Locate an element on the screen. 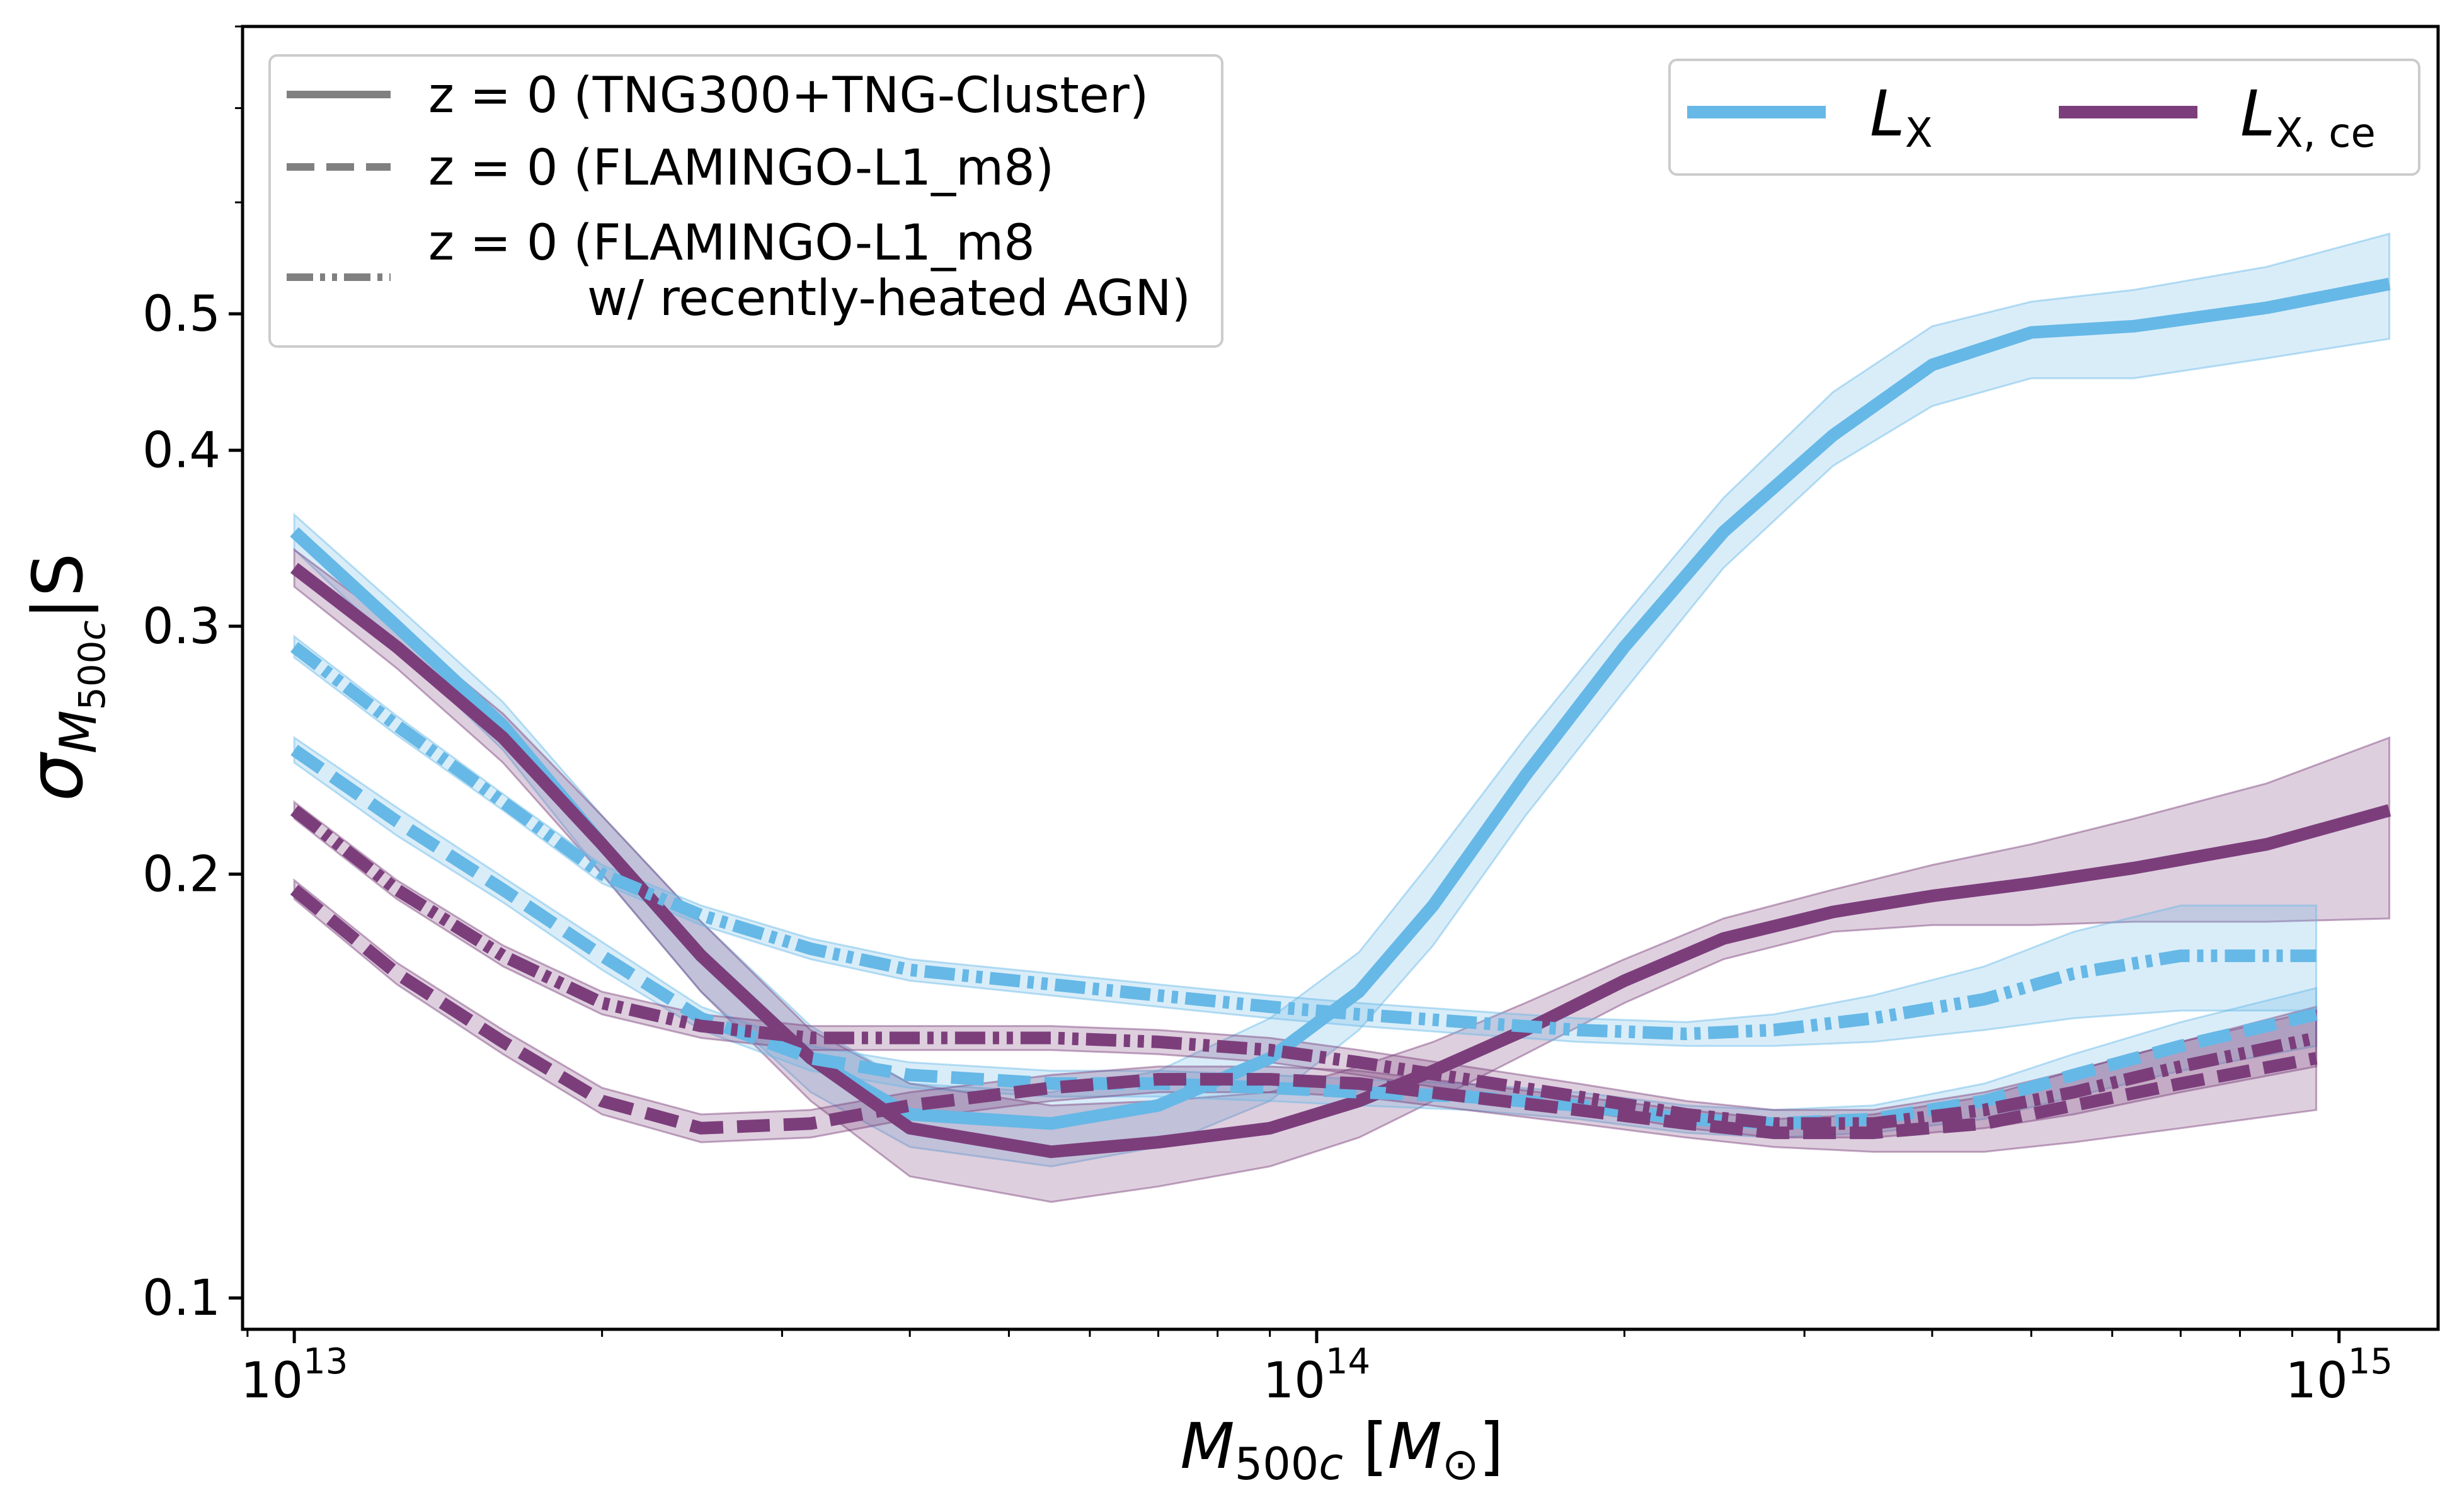 The height and width of the screenshot is (1512, 2457). y-axis-title: σM500c|S is located at coordinates (63, 677).